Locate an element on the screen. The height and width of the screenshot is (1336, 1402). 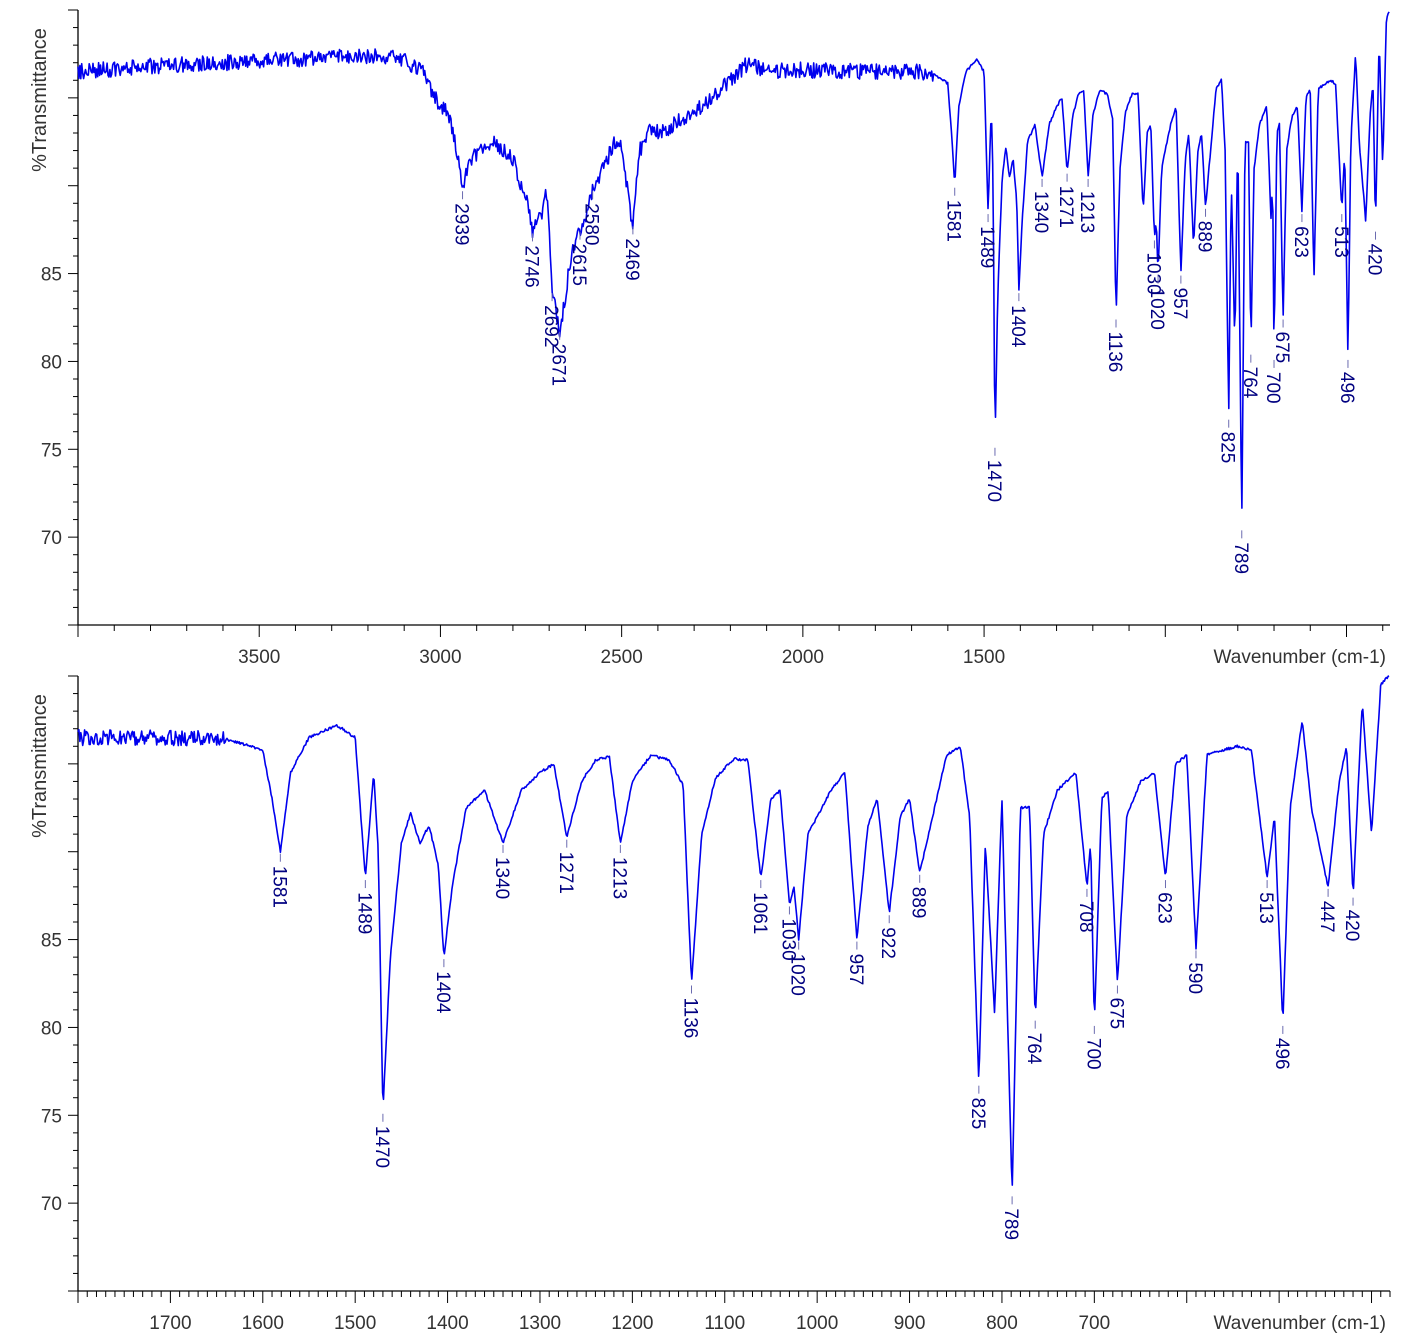
x-tick-label: 2000 is located at coordinates (803, 657).